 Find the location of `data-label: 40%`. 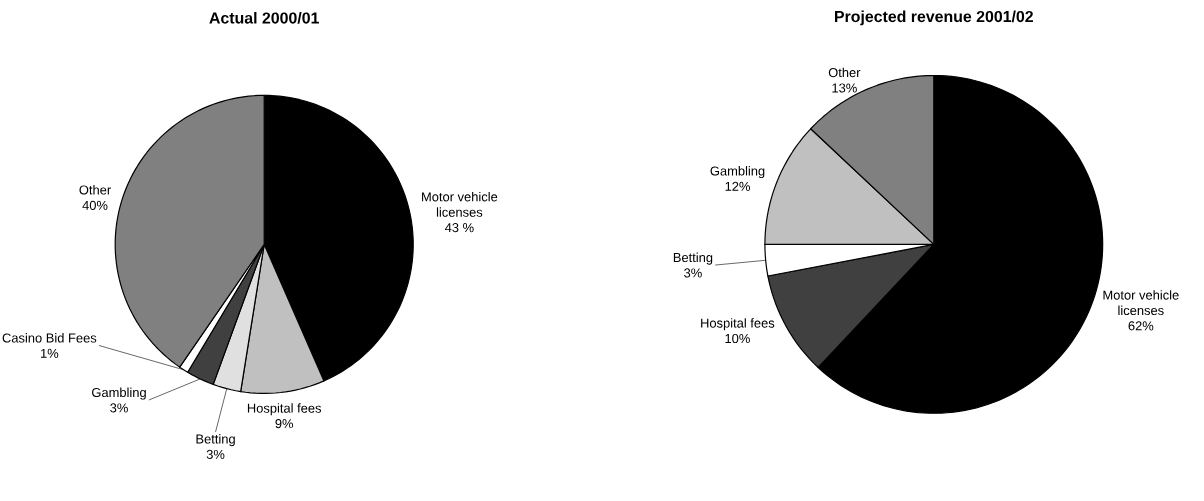

data-label: 40% is located at coordinates (95, 205).